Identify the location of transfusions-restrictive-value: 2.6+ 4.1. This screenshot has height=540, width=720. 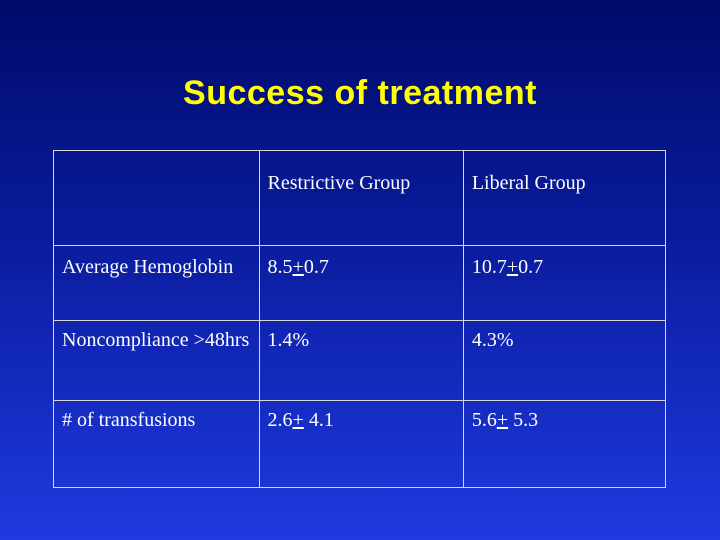
(361, 444).